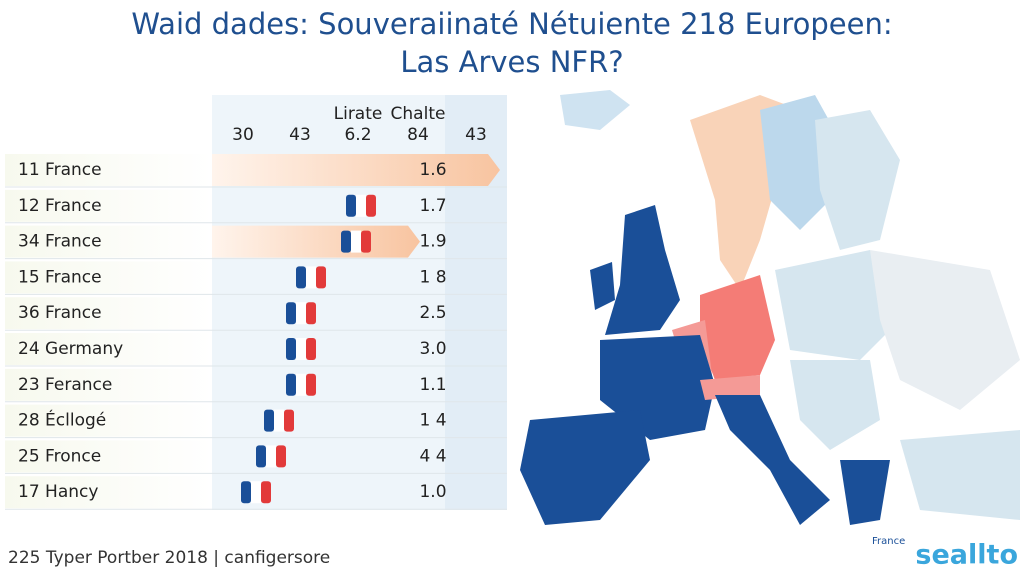 The height and width of the screenshot is (580, 1024). I want to click on title: Las Arves NFR?, so click(511, 62).